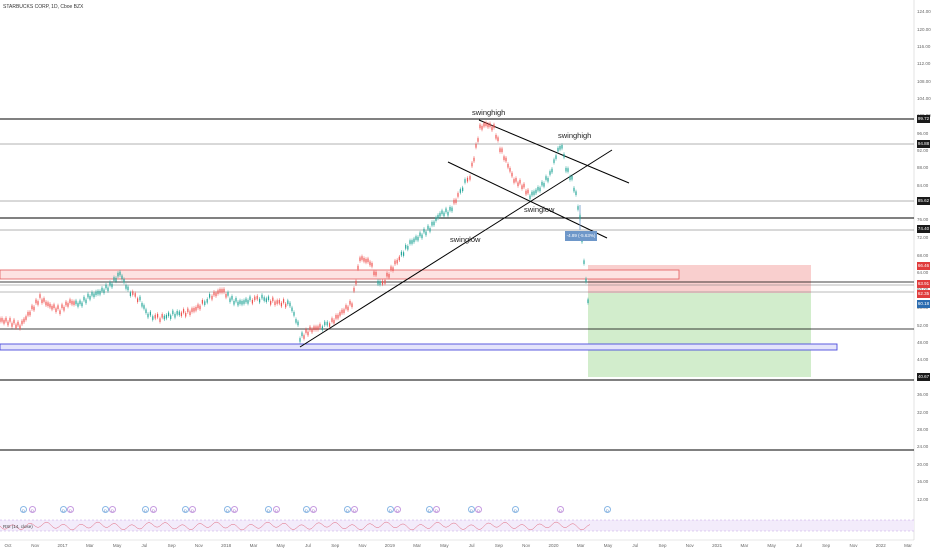 This screenshot has height=550, width=932. Describe the element at coordinates (575, 135) in the screenshot. I see `swinghigh-label-2: swinghigh` at that location.